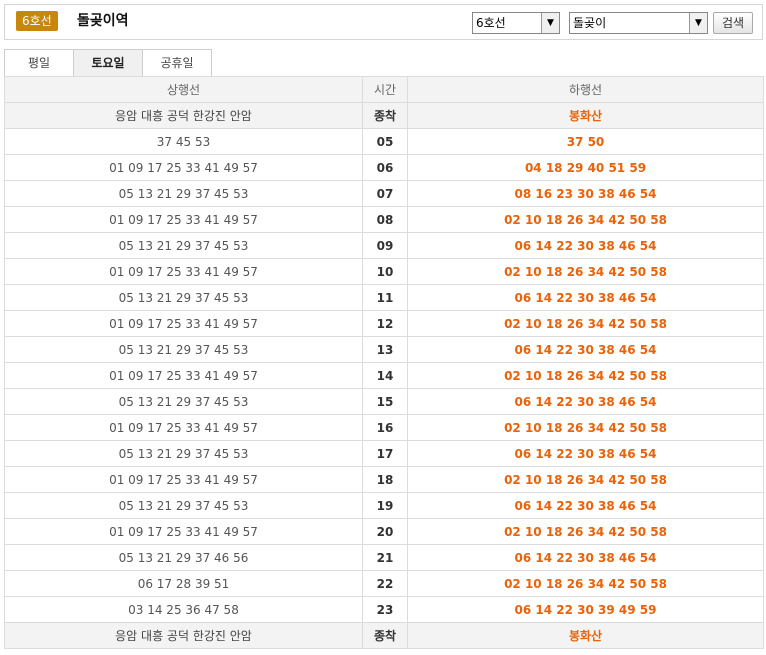  I want to click on hour-cell: 21, so click(385, 557).